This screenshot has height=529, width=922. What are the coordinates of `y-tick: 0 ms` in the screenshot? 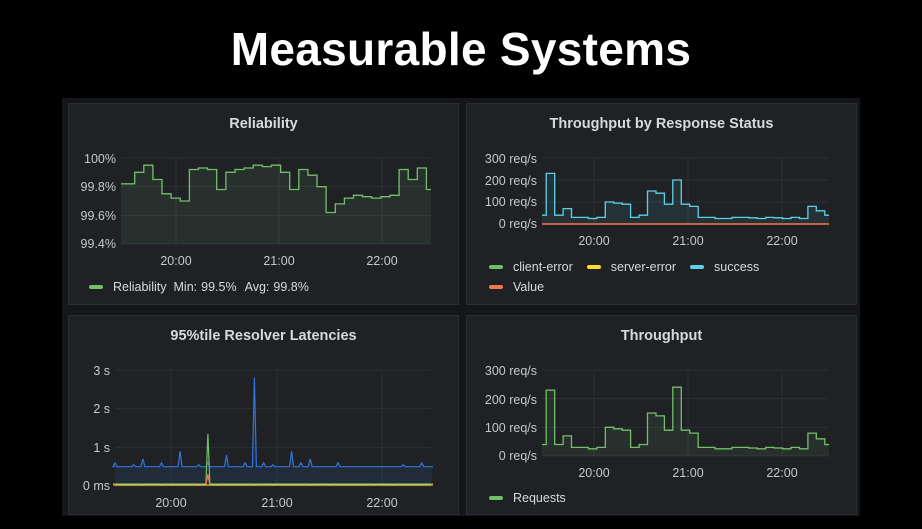 It's located at (96, 486).